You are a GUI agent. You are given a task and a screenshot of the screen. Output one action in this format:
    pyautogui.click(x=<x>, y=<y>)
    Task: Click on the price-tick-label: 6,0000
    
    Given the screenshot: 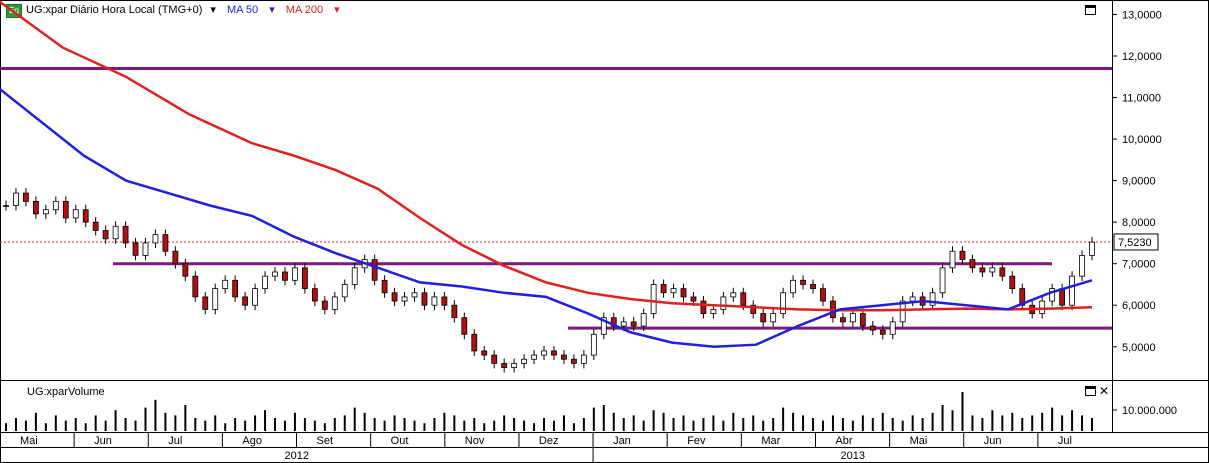 What is the action you would take?
    pyautogui.click(x=1139, y=306)
    